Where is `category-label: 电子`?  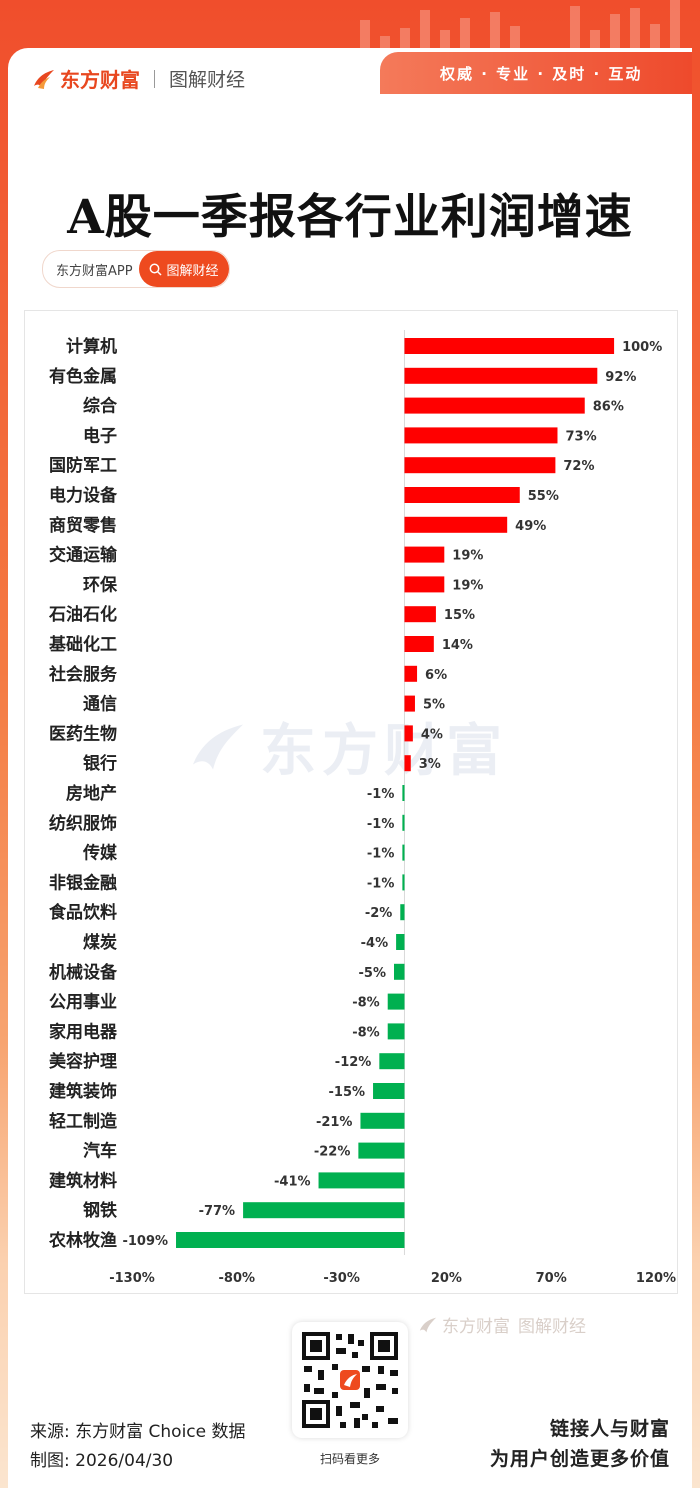 category-label: 电子 is located at coordinates (100, 435).